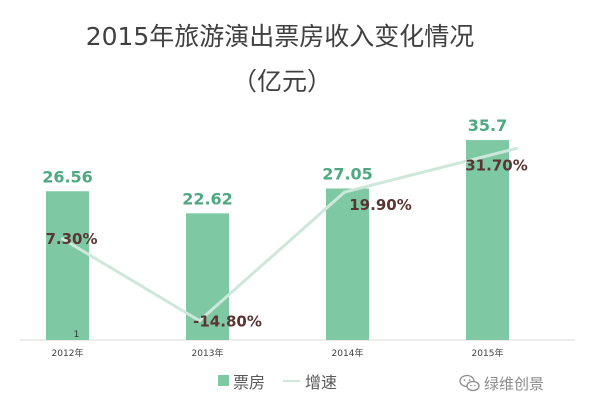 The width and height of the screenshot is (591, 407). What do you see at coordinates (68, 353) in the screenshot?
I see `x-tick-label: 2012年` at bounding box center [68, 353].